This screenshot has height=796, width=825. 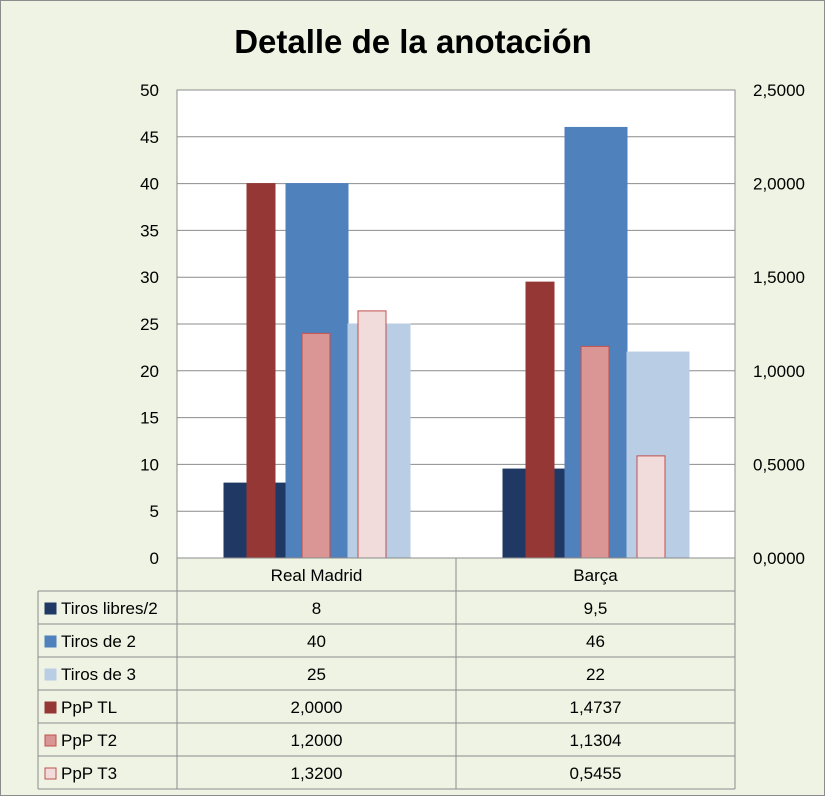 I want to click on y-tick-label: 40, so click(x=149, y=184).